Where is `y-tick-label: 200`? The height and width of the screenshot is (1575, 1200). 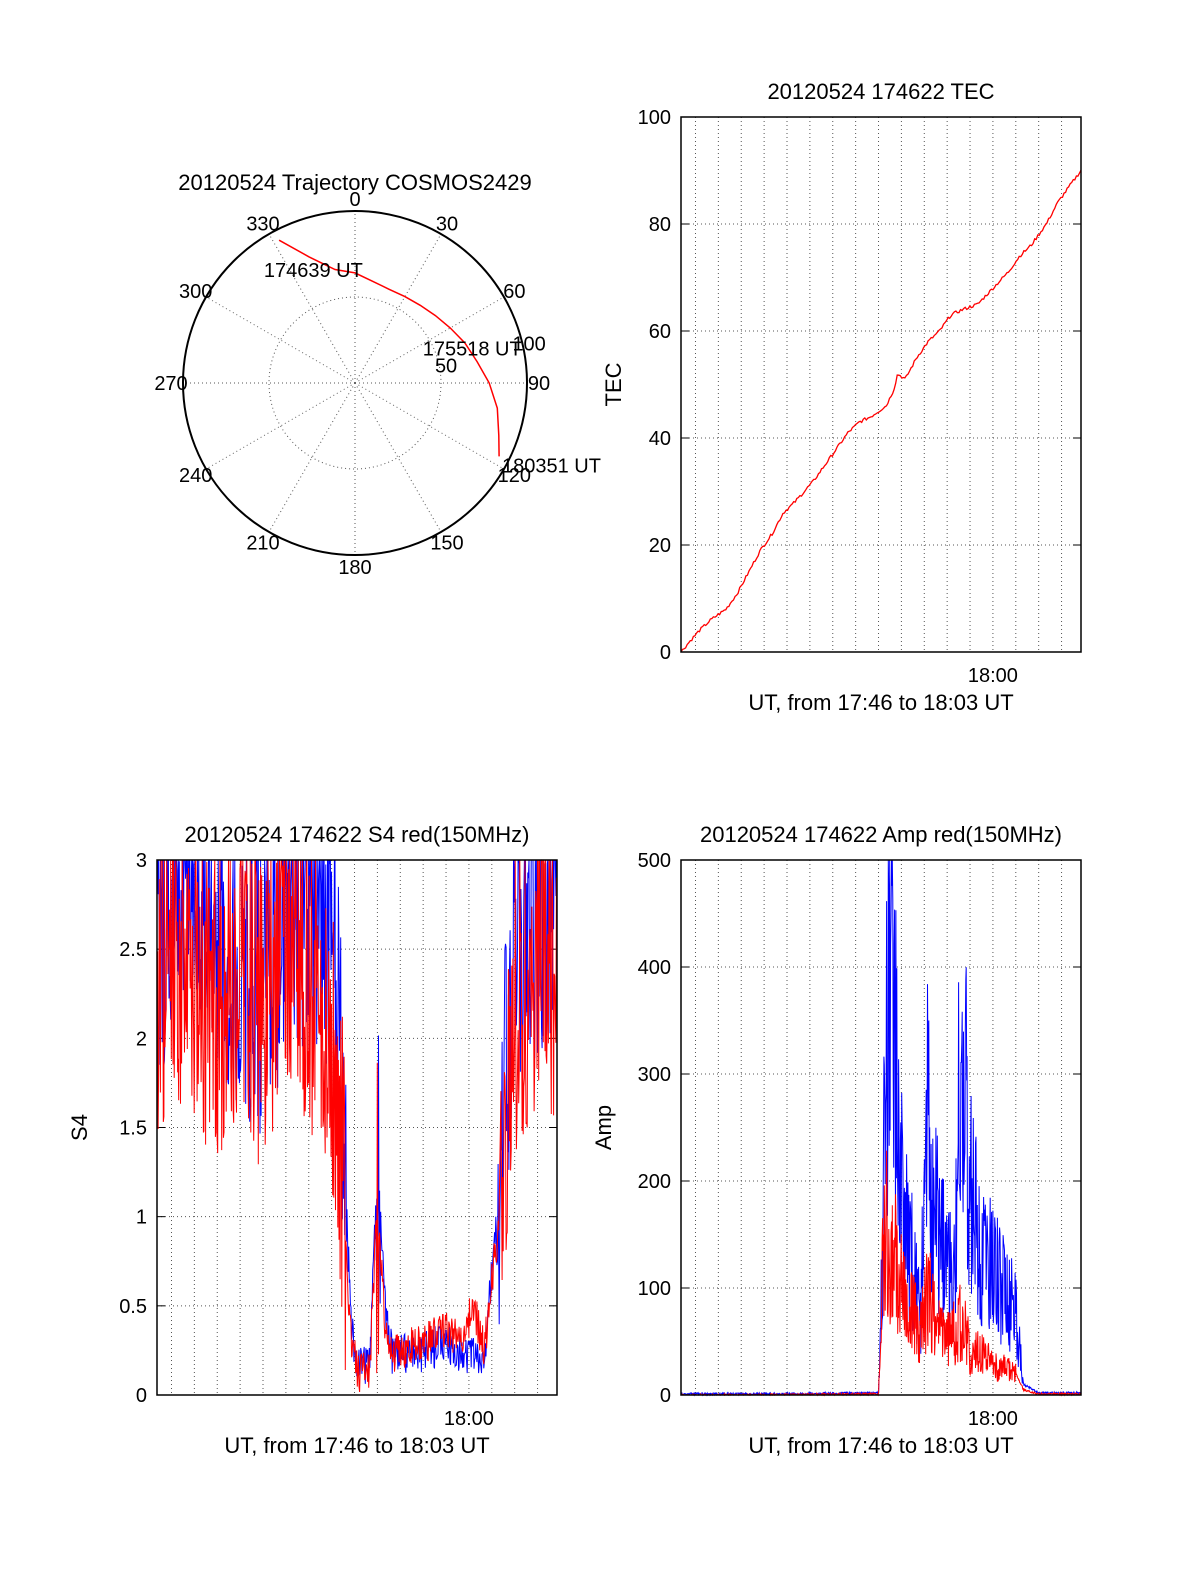
y-tick-label: 200 is located at coordinates (654, 1182).